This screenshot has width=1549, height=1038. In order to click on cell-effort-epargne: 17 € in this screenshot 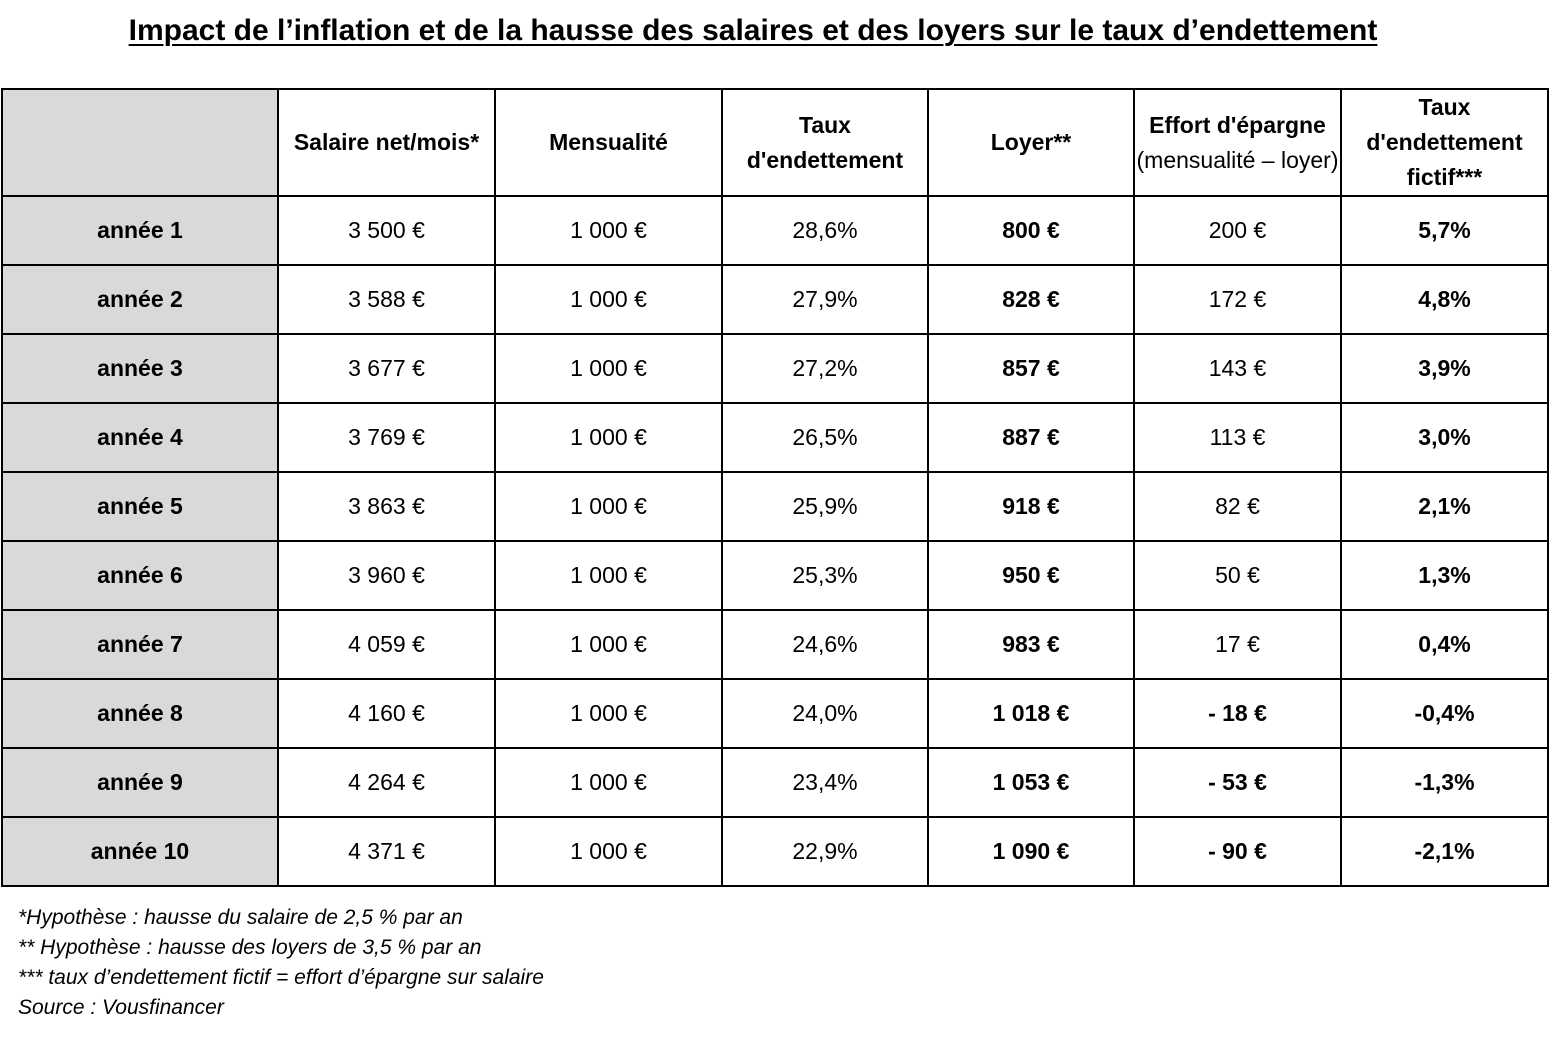, I will do `click(1237, 644)`.